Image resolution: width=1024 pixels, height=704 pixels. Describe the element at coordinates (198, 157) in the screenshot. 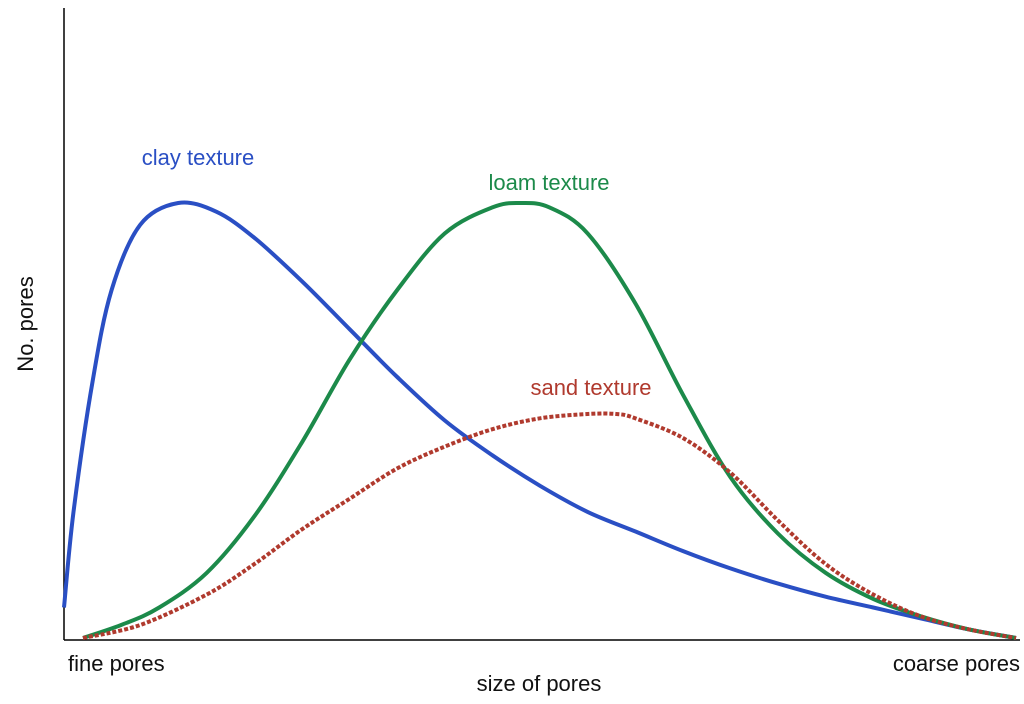

I see `series-label-clay: clay texture` at that location.